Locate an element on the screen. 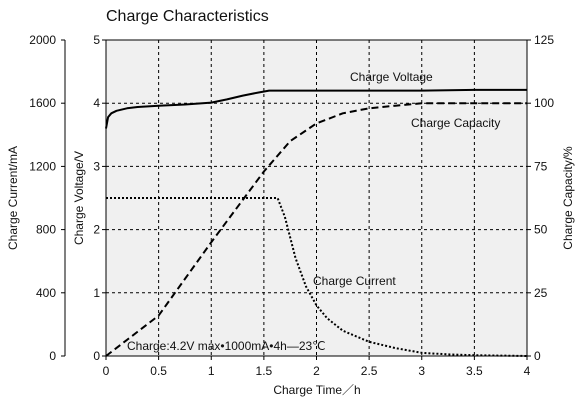 Image resolution: width=579 pixels, height=402 pixels. capacity-axis-label: Charge Capacity/% is located at coordinates (568, 198).